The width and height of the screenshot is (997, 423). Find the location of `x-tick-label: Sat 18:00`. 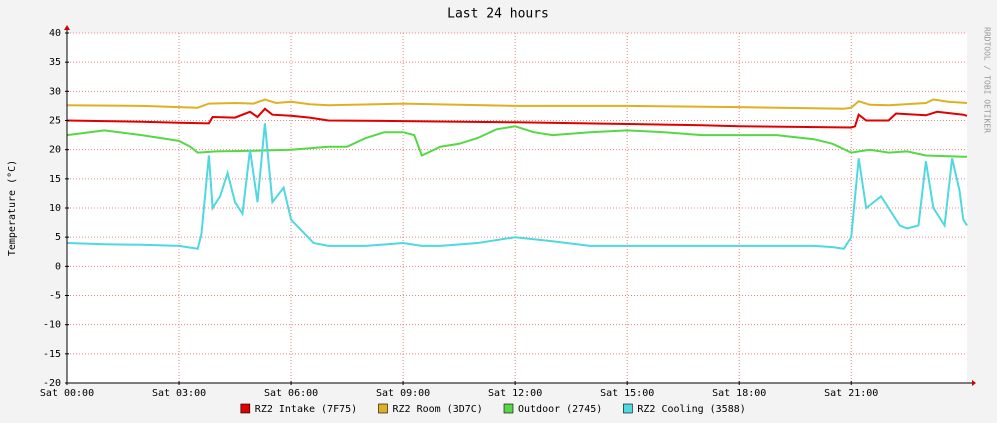

x-tick-label: Sat 18:00 is located at coordinates (739, 393).